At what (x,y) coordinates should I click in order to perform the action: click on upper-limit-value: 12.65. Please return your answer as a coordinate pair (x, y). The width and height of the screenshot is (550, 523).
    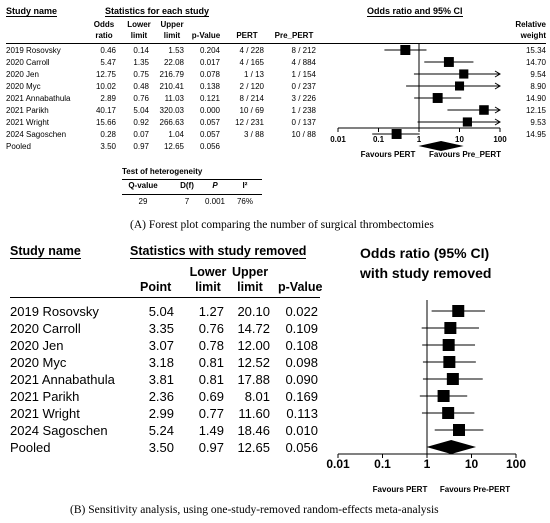
    Looking at the image, I should click on (173, 146).